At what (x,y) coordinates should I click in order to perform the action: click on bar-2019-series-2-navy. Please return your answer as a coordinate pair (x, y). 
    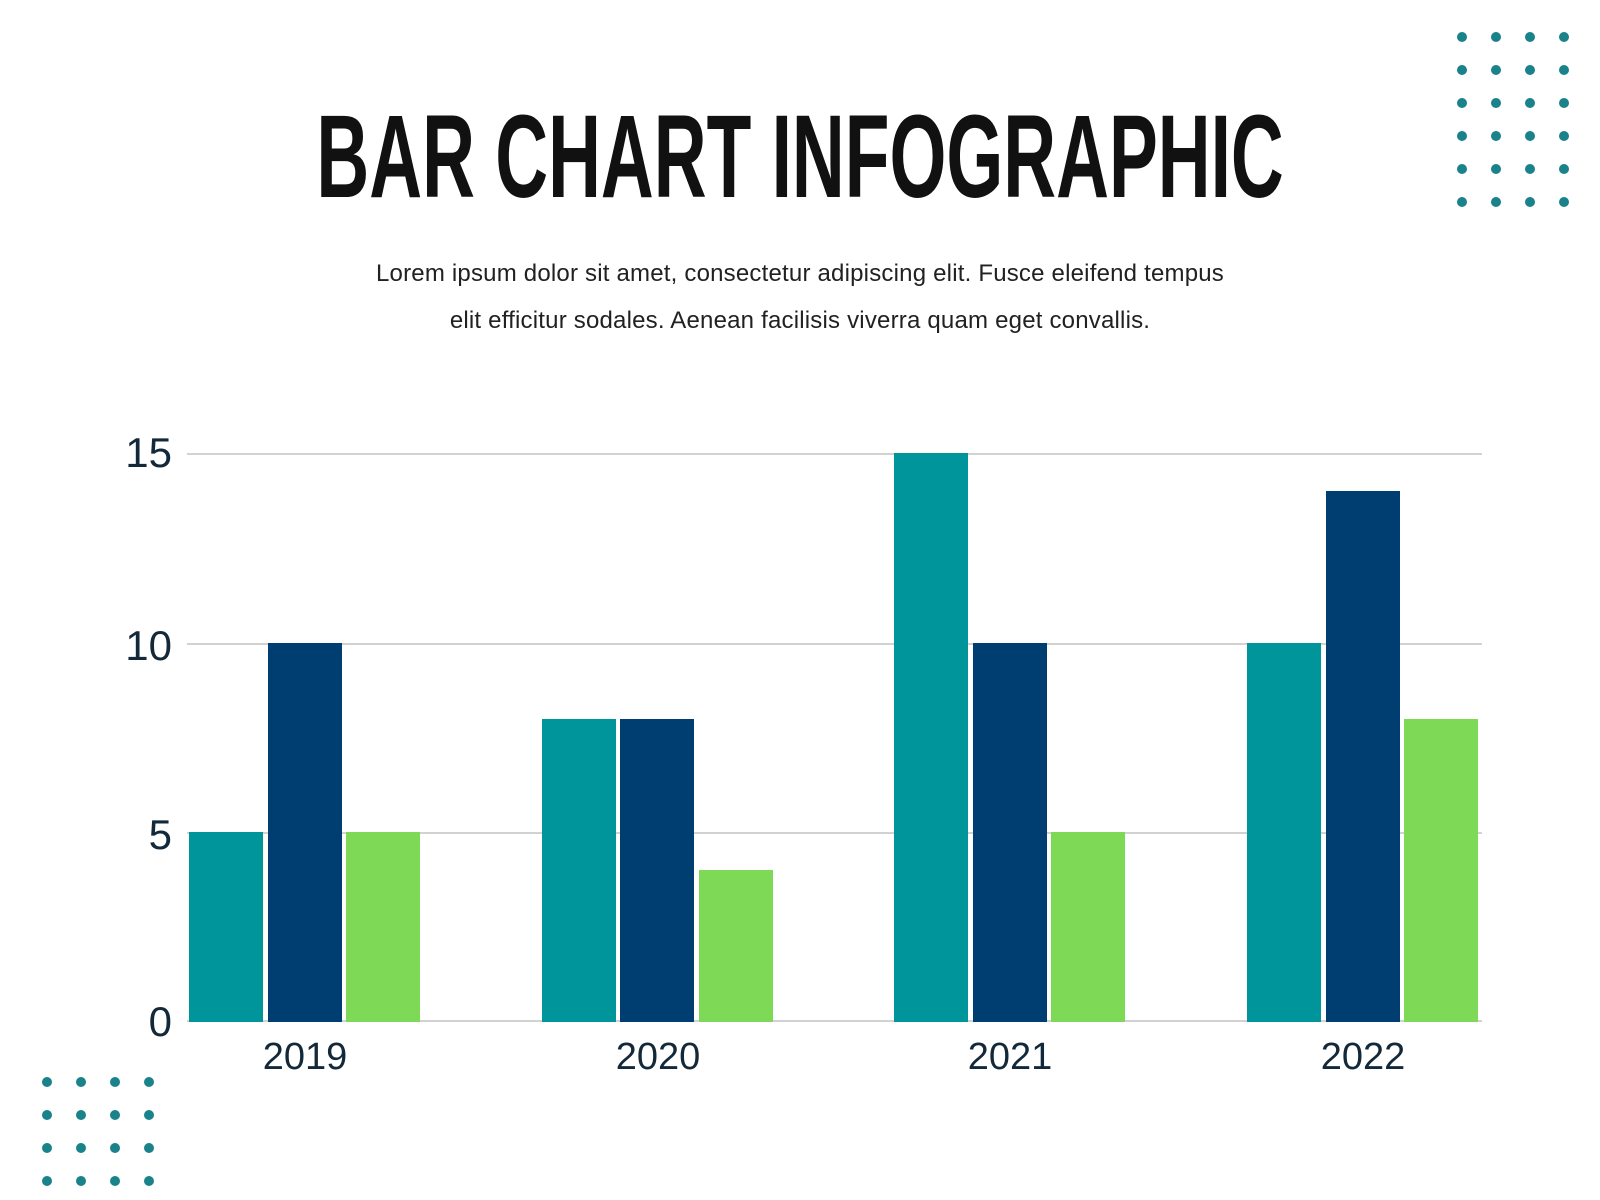
    Looking at the image, I should click on (304, 832).